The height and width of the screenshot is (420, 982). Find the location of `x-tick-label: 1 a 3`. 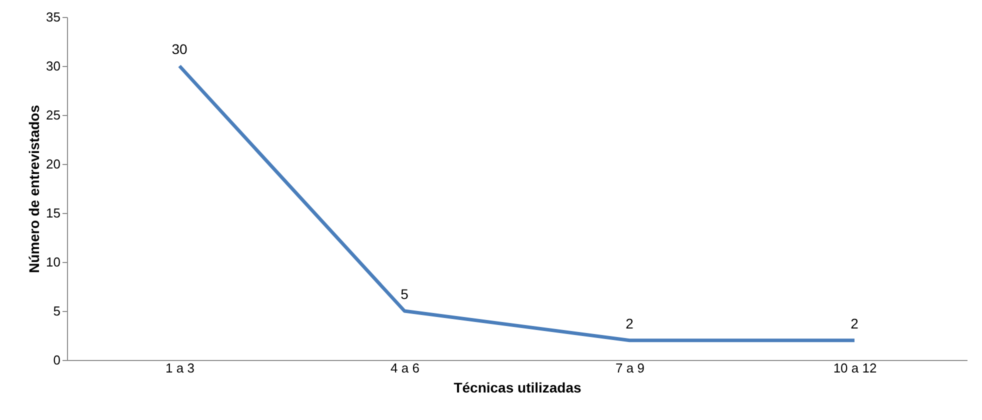

x-tick-label: 1 a 3 is located at coordinates (180, 368).